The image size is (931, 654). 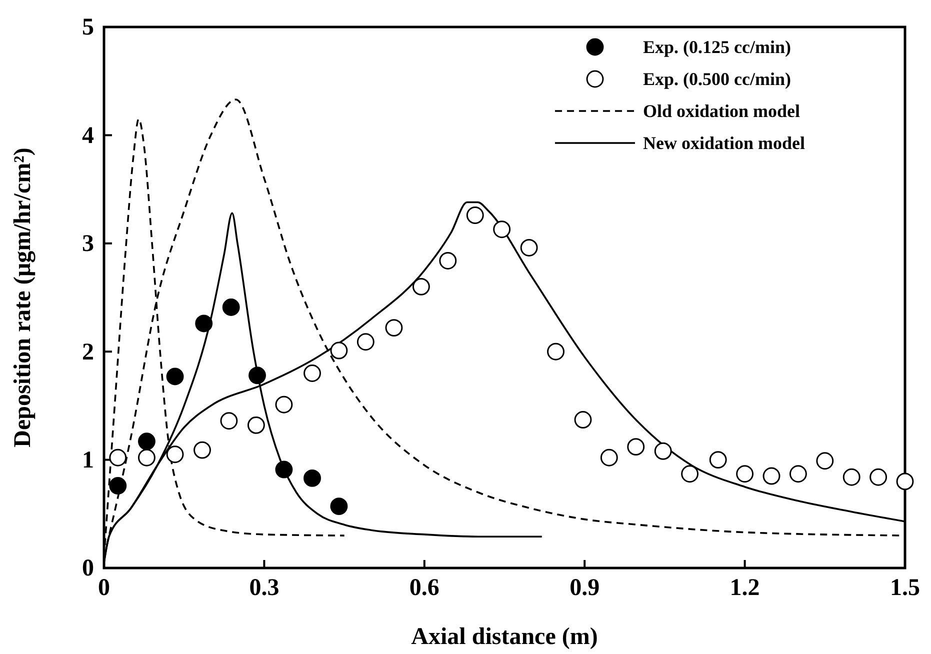 I want to click on x-axis-title: Axial distance (m), so click(x=504, y=637).